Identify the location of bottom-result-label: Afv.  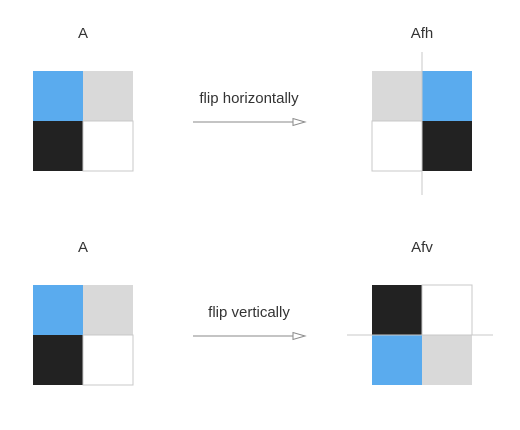
(422, 247).